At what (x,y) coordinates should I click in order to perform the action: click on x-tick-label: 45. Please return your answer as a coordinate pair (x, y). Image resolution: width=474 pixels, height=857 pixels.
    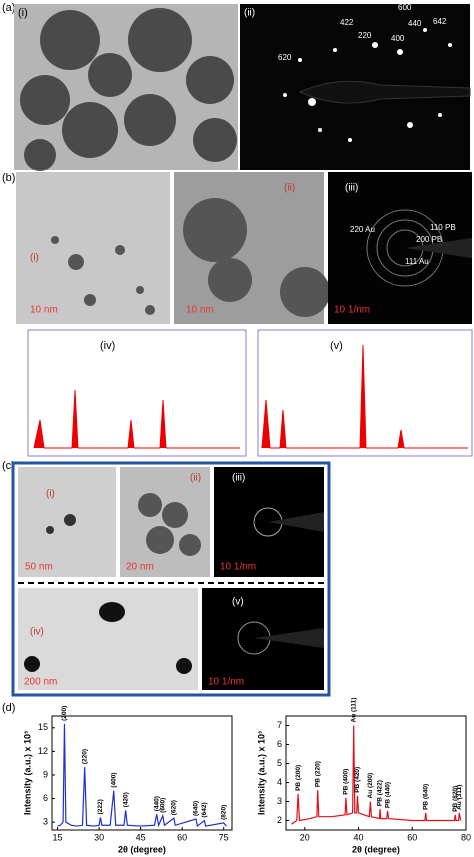
    Looking at the image, I should click on (141, 837).